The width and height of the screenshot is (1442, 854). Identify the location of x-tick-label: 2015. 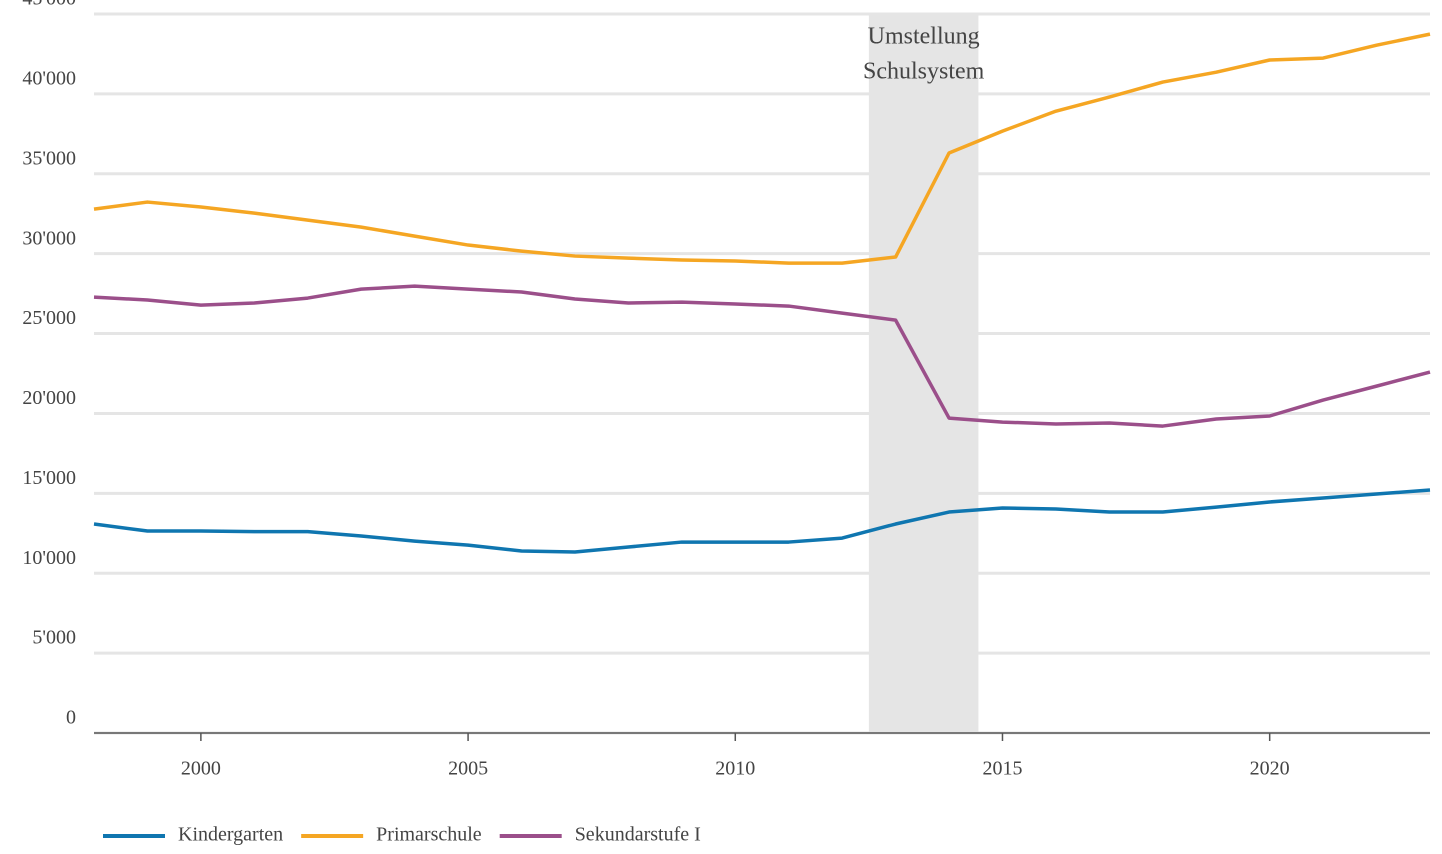
(1002, 769).